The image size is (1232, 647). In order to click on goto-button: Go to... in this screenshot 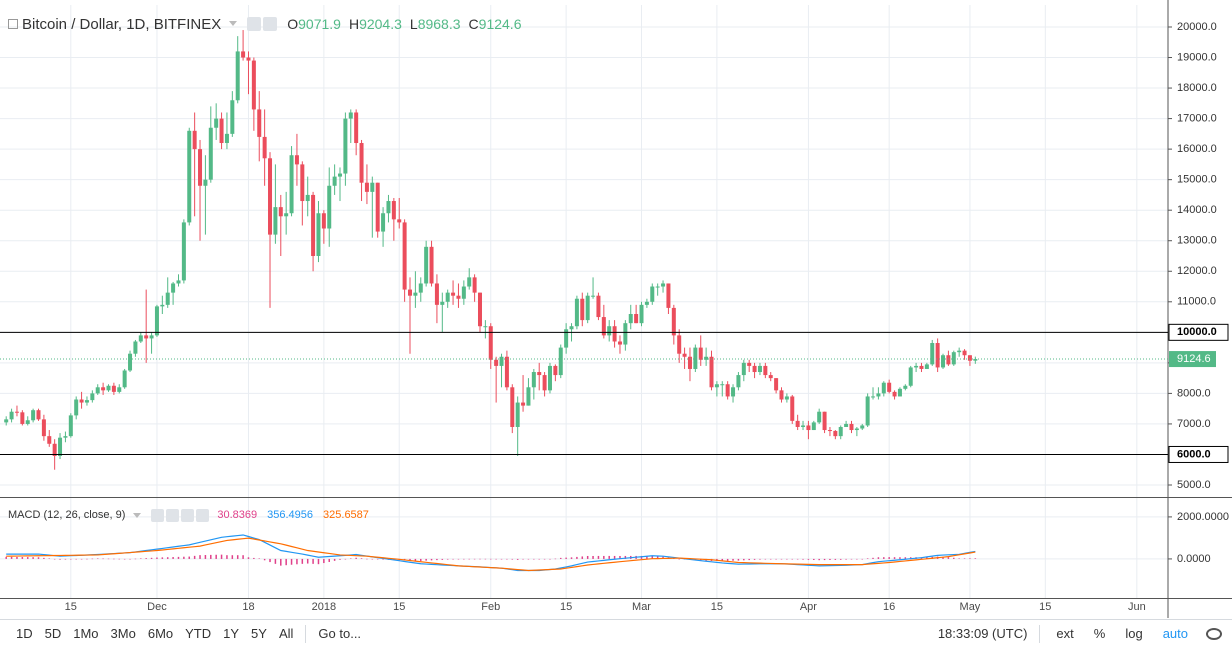, I will do `click(340, 633)`.